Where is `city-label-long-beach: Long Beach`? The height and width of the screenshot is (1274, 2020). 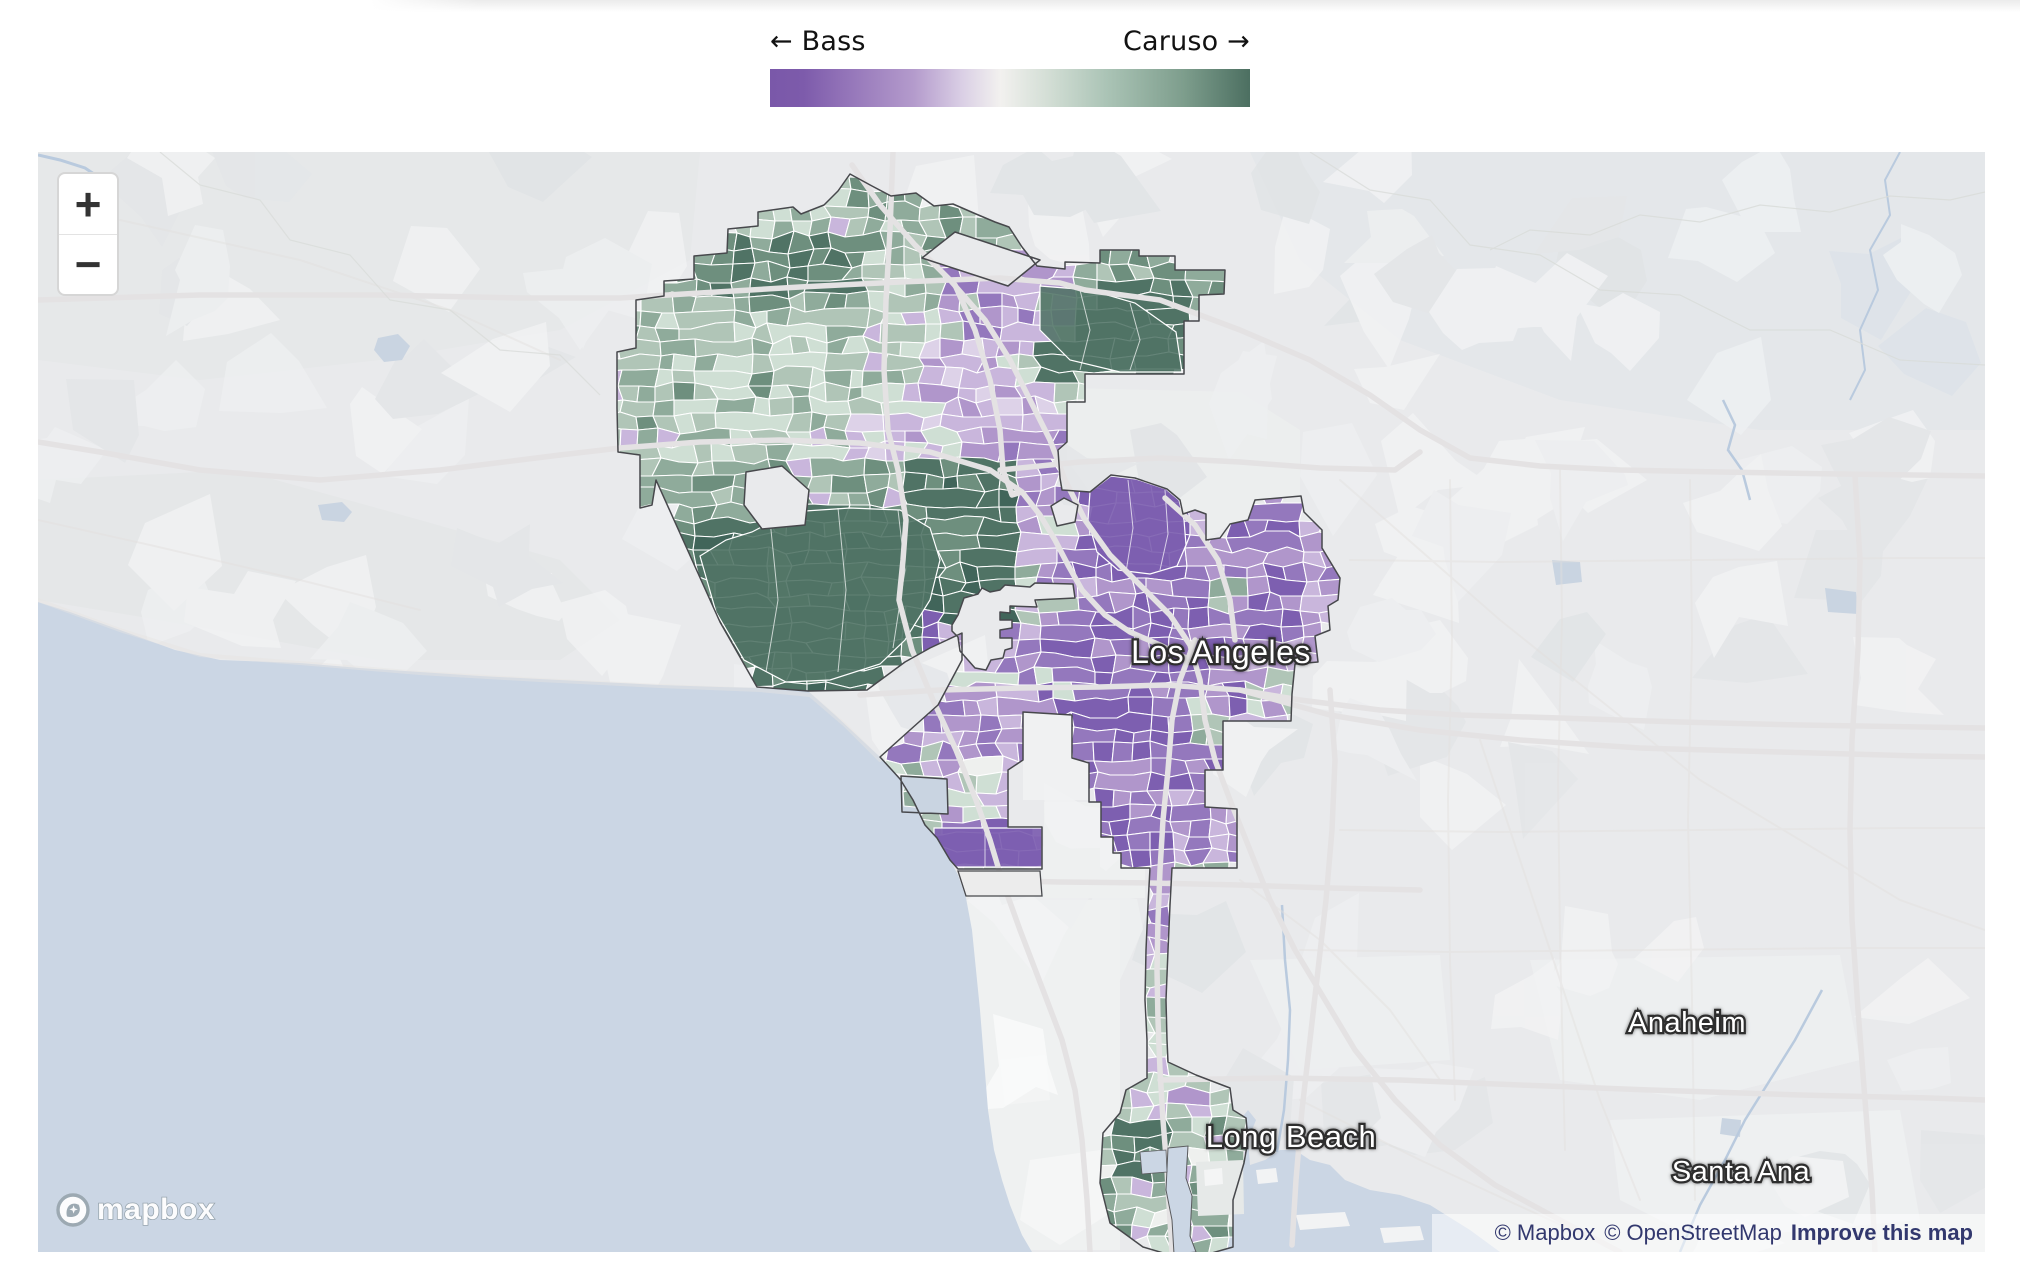
city-label-long-beach: Long Beach is located at coordinates (1291, 1136).